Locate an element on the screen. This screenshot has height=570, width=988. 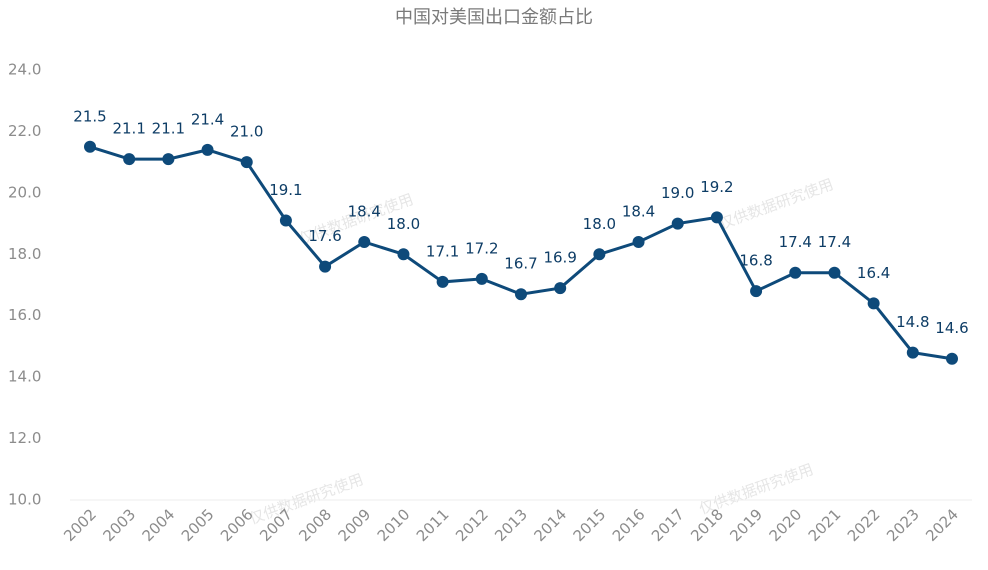
data-label: 21.5 is located at coordinates (89, 116).